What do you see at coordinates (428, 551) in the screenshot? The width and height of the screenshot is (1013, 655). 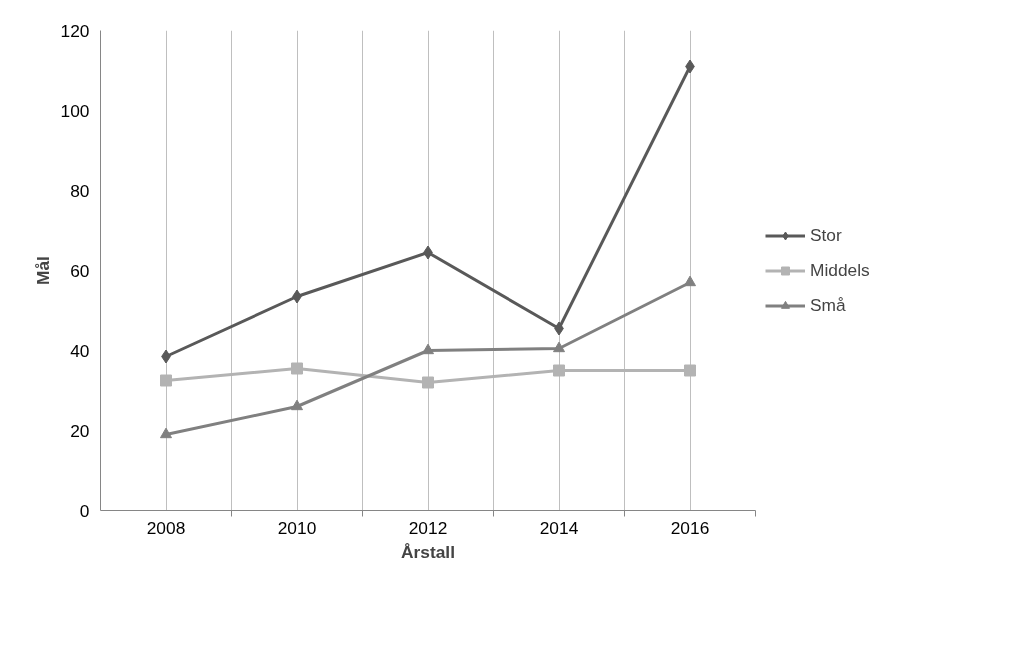 I see `x-axis-title: Årstall` at bounding box center [428, 551].